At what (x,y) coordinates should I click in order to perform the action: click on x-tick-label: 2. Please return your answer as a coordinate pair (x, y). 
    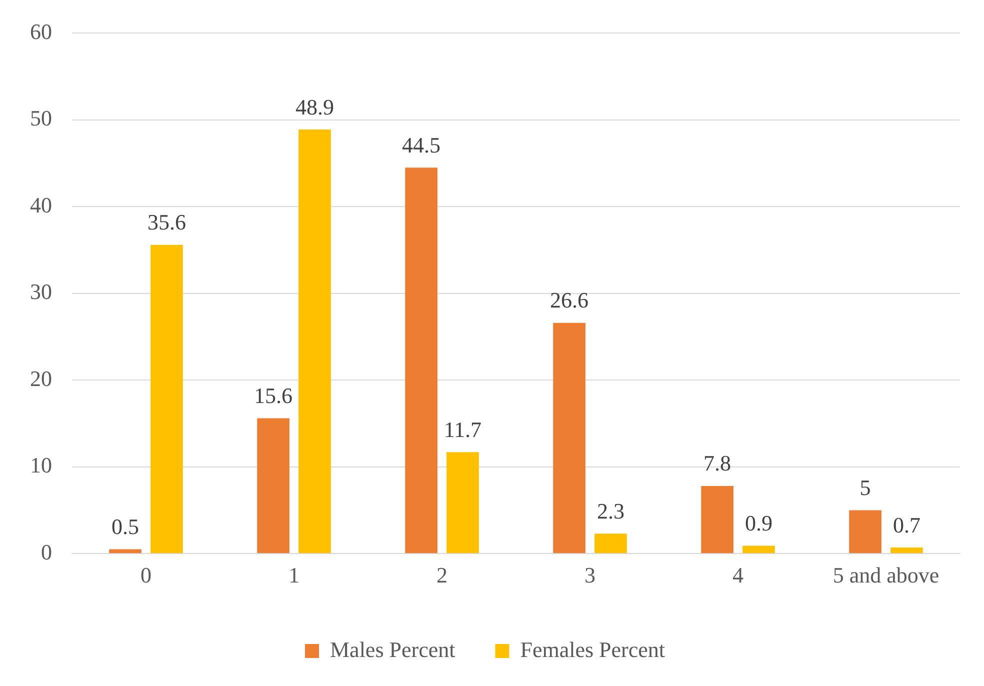
    Looking at the image, I should click on (442, 575).